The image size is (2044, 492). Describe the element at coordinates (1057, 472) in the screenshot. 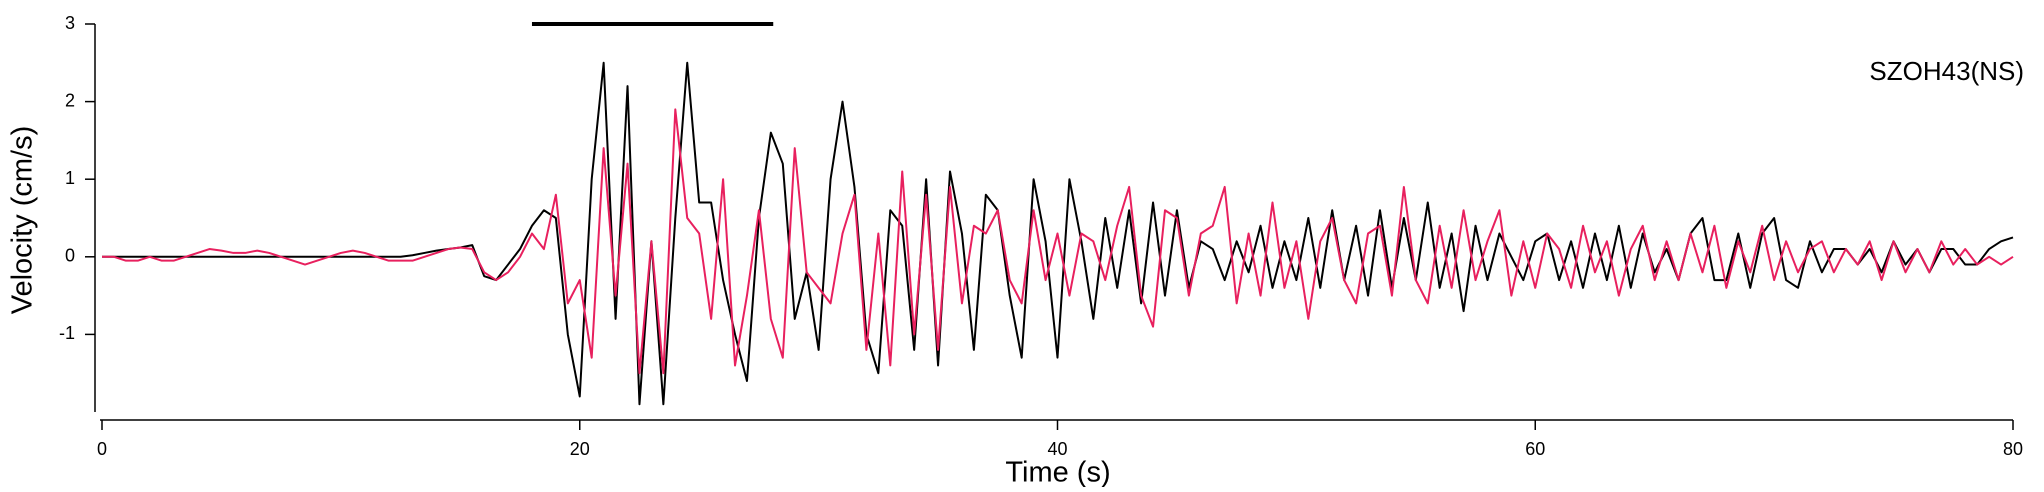

I see `x-axis-title: Time (s)` at that location.